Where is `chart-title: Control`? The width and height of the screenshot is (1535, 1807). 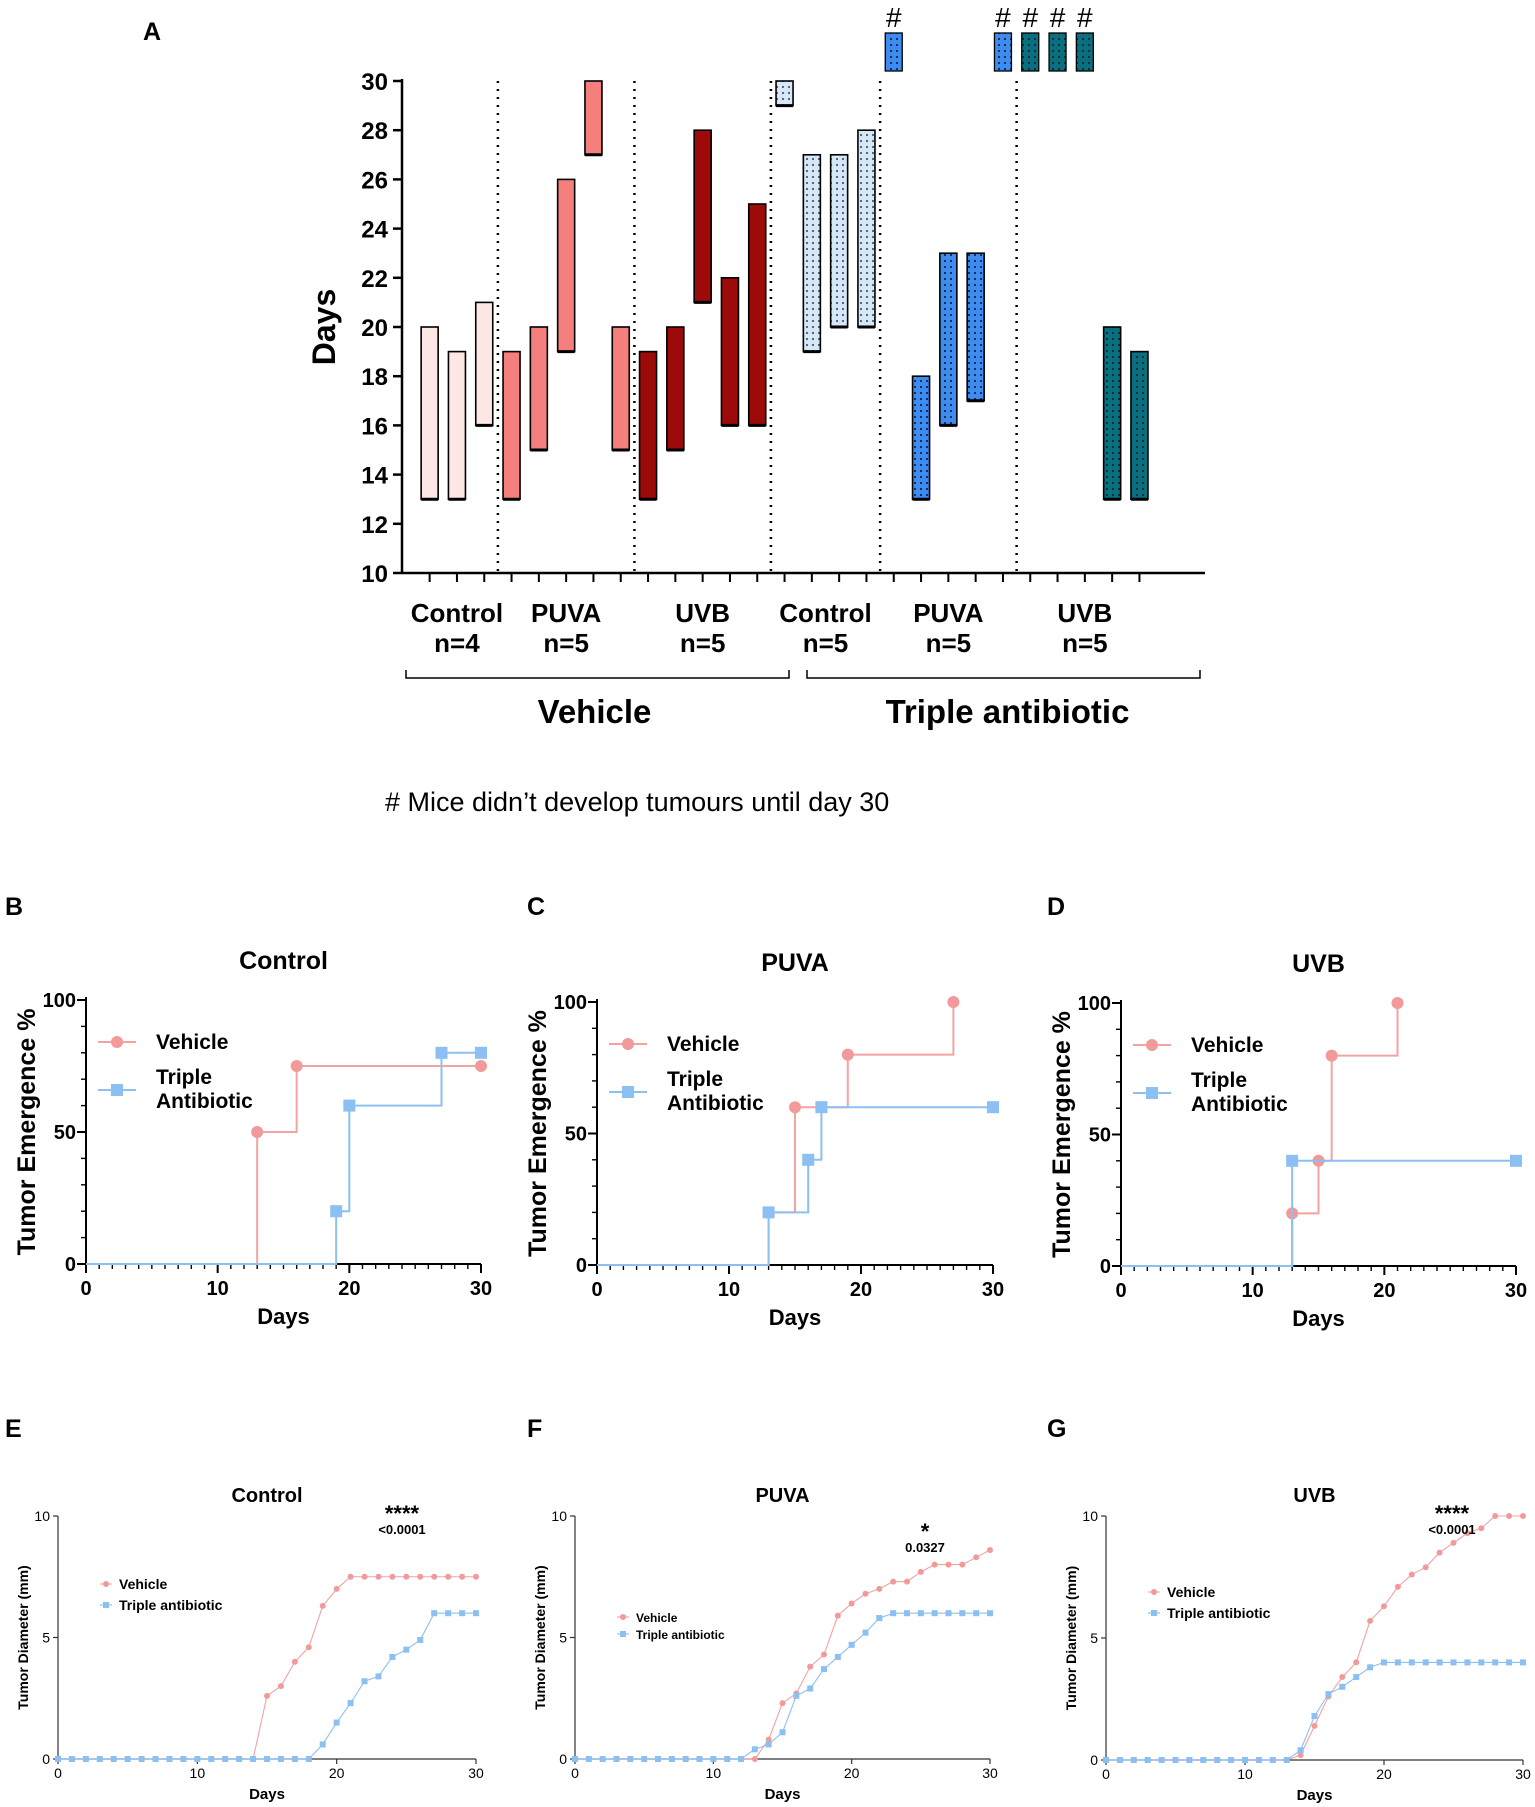 chart-title: Control is located at coordinates (266, 1496).